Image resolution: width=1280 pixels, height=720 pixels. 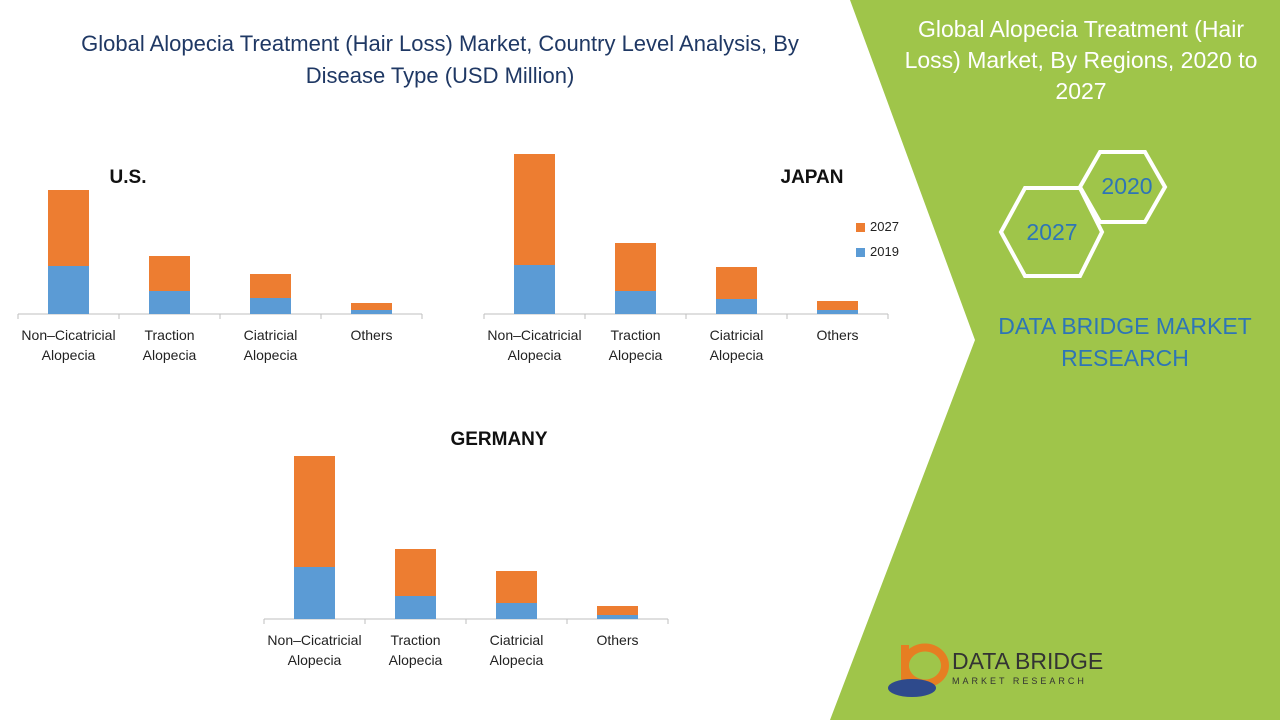 I want to click on chart-title: JAPAN, so click(x=812, y=177).